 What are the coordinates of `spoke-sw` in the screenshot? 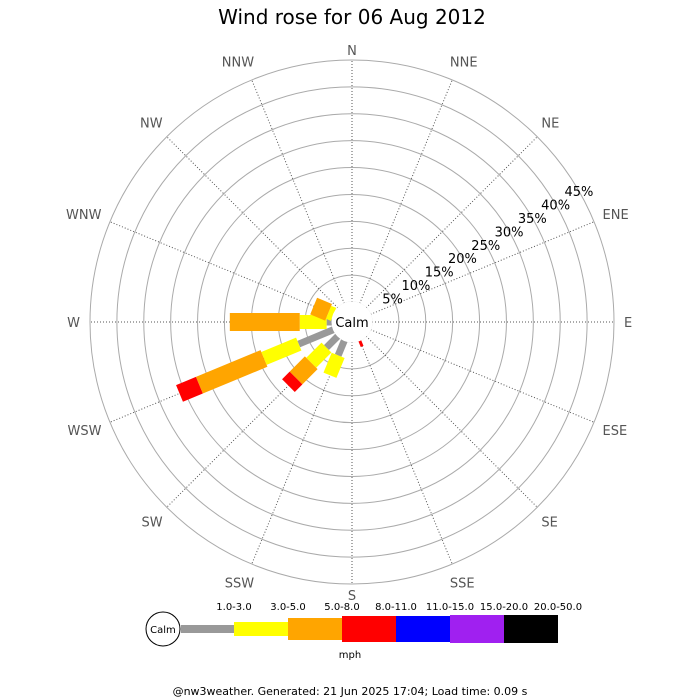 It's located at (252, 421).